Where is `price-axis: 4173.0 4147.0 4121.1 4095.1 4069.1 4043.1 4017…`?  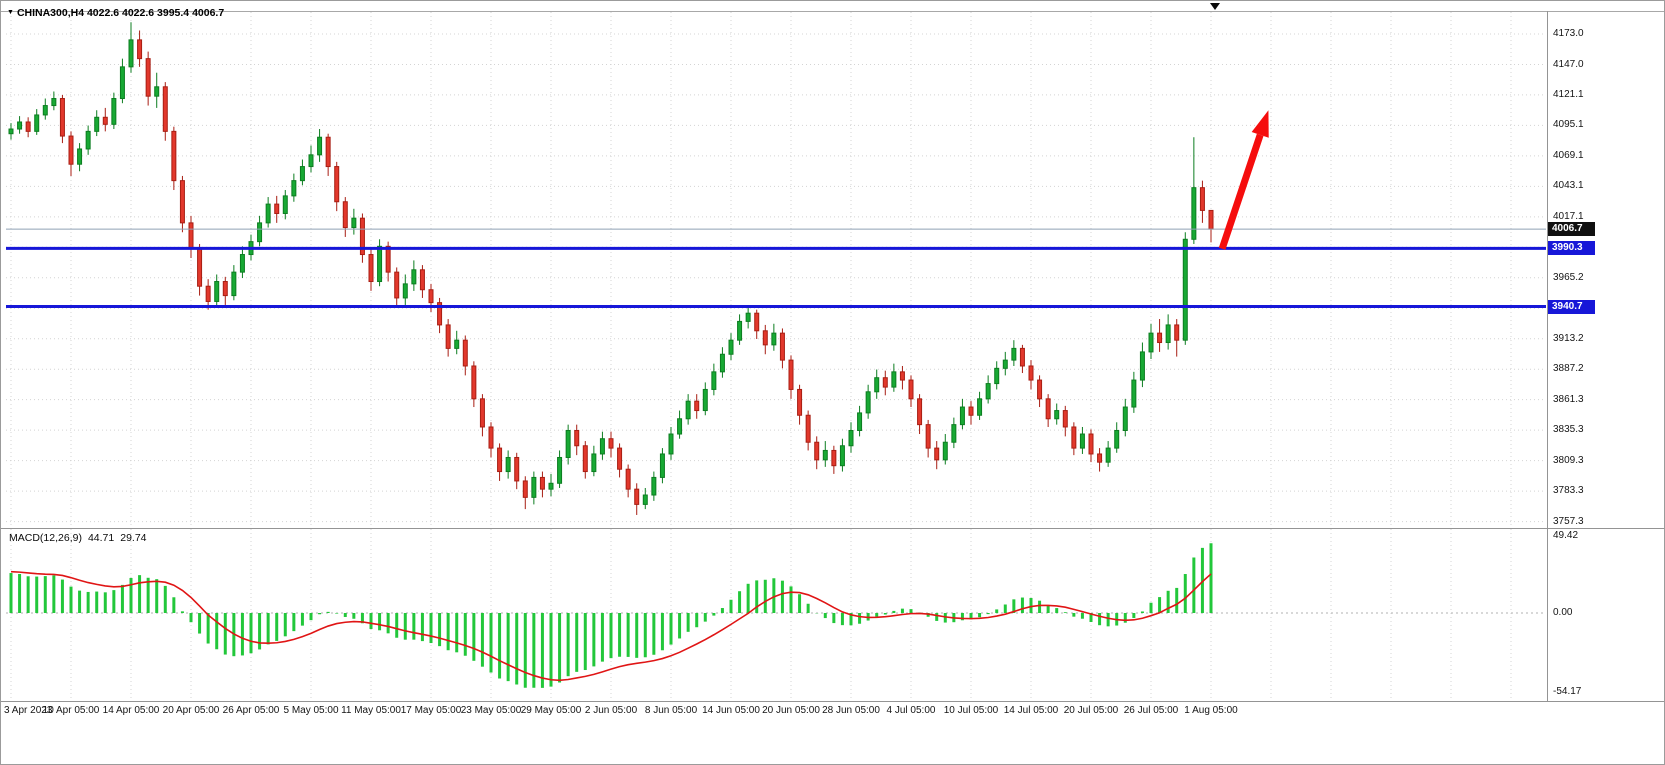 price-axis: 4173.0 4147.0 4121.1 4095.1 4069.1 4043.1 4017… is located at coordinates (1606, 382).